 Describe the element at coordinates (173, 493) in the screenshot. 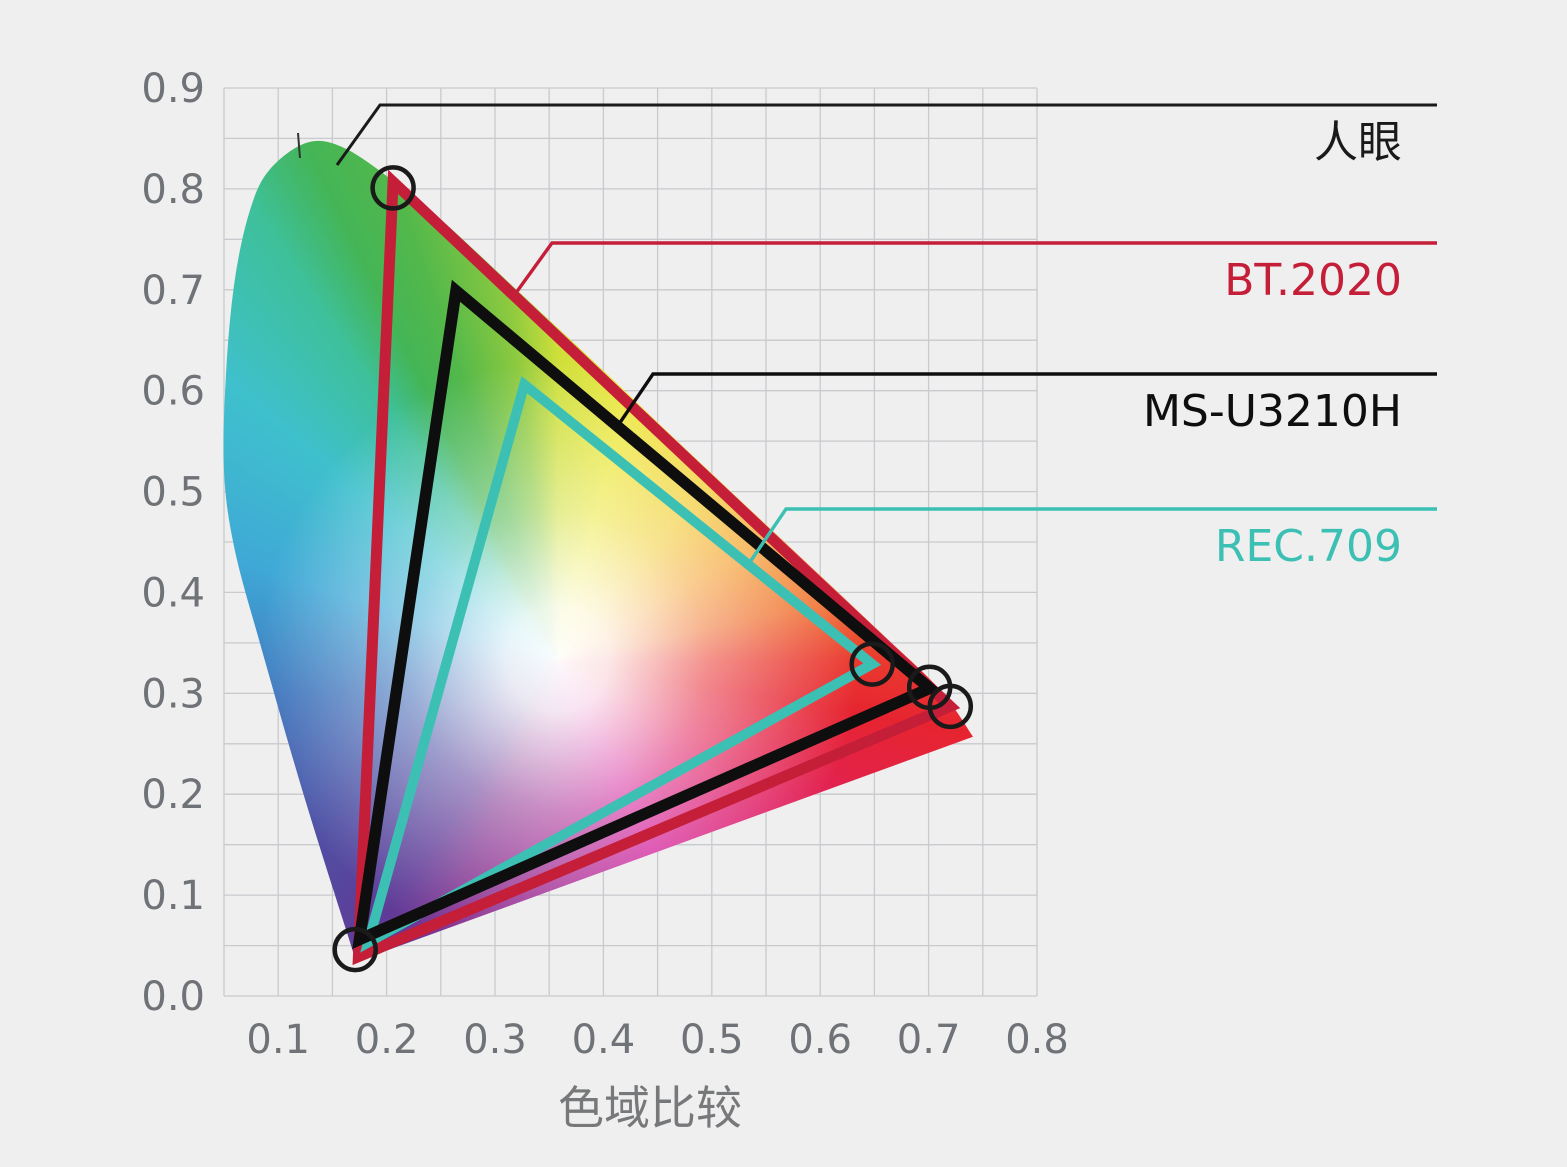

I see `y-axis-tick-label: 0.5` at that location.